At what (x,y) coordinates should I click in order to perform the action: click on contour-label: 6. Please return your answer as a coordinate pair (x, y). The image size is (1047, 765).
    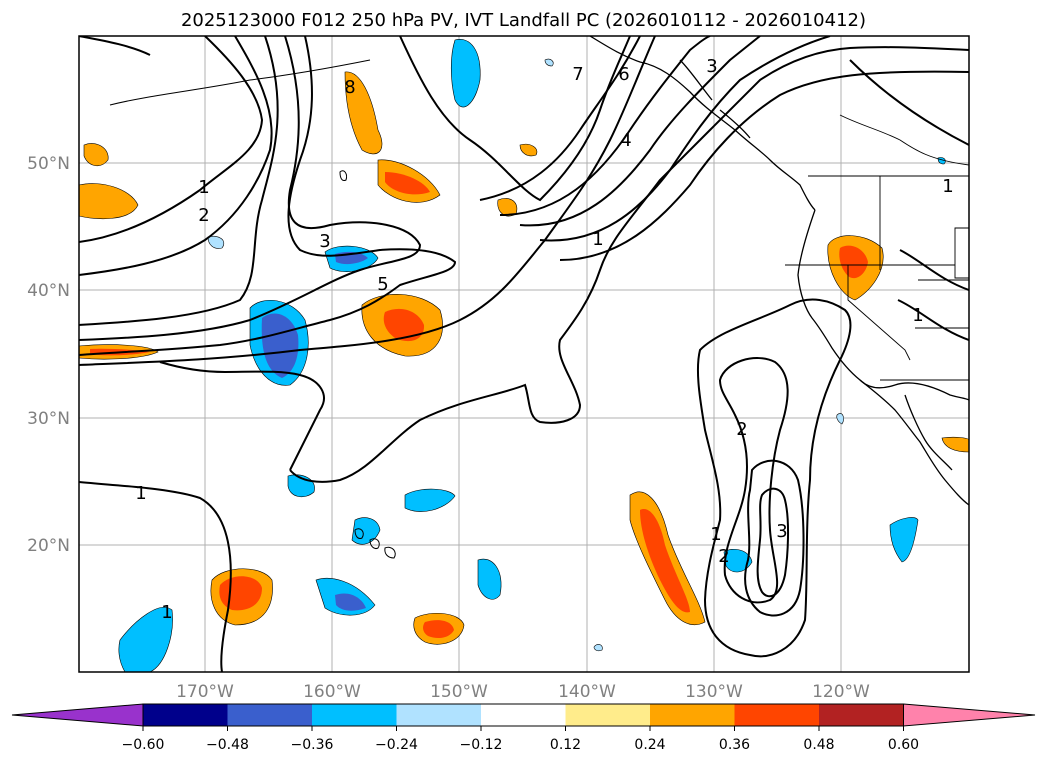
    Looking at the image, I should click on (623, 74).